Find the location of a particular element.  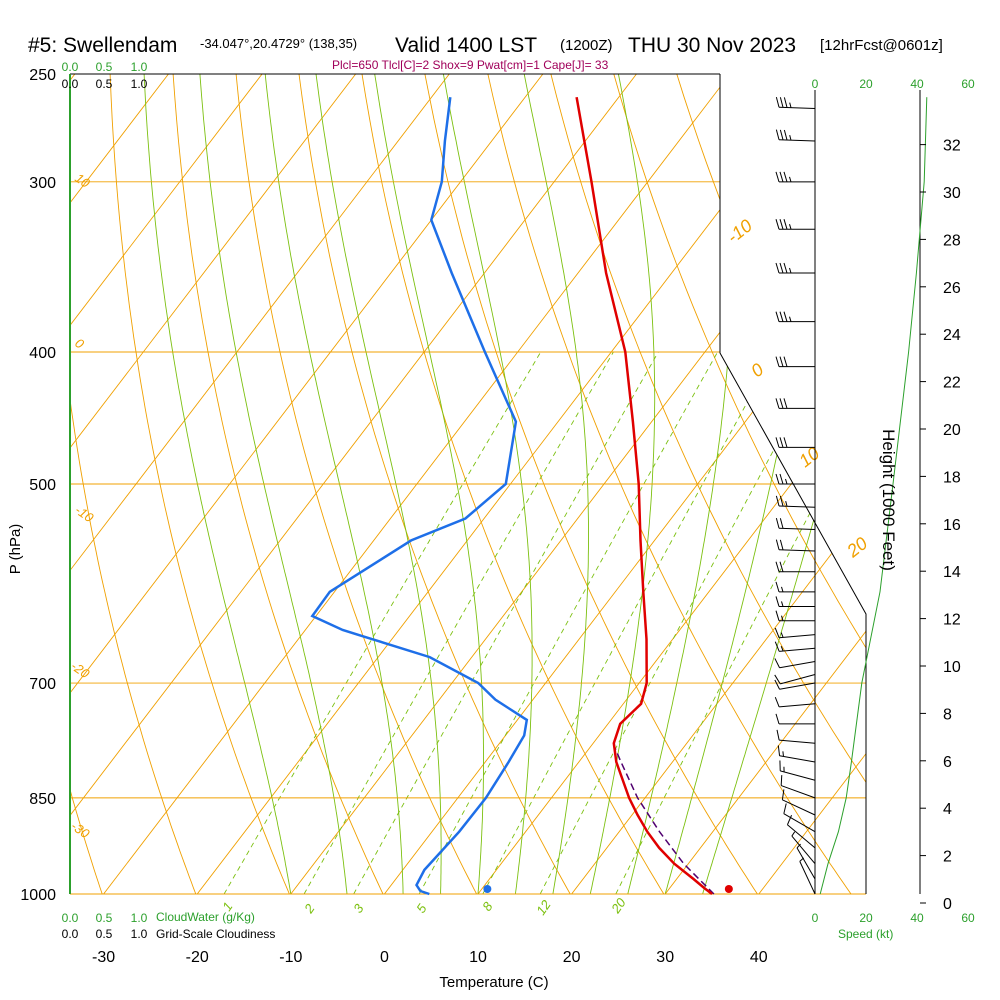

height-tick-label: 6 is located at coordinates (947, 762).